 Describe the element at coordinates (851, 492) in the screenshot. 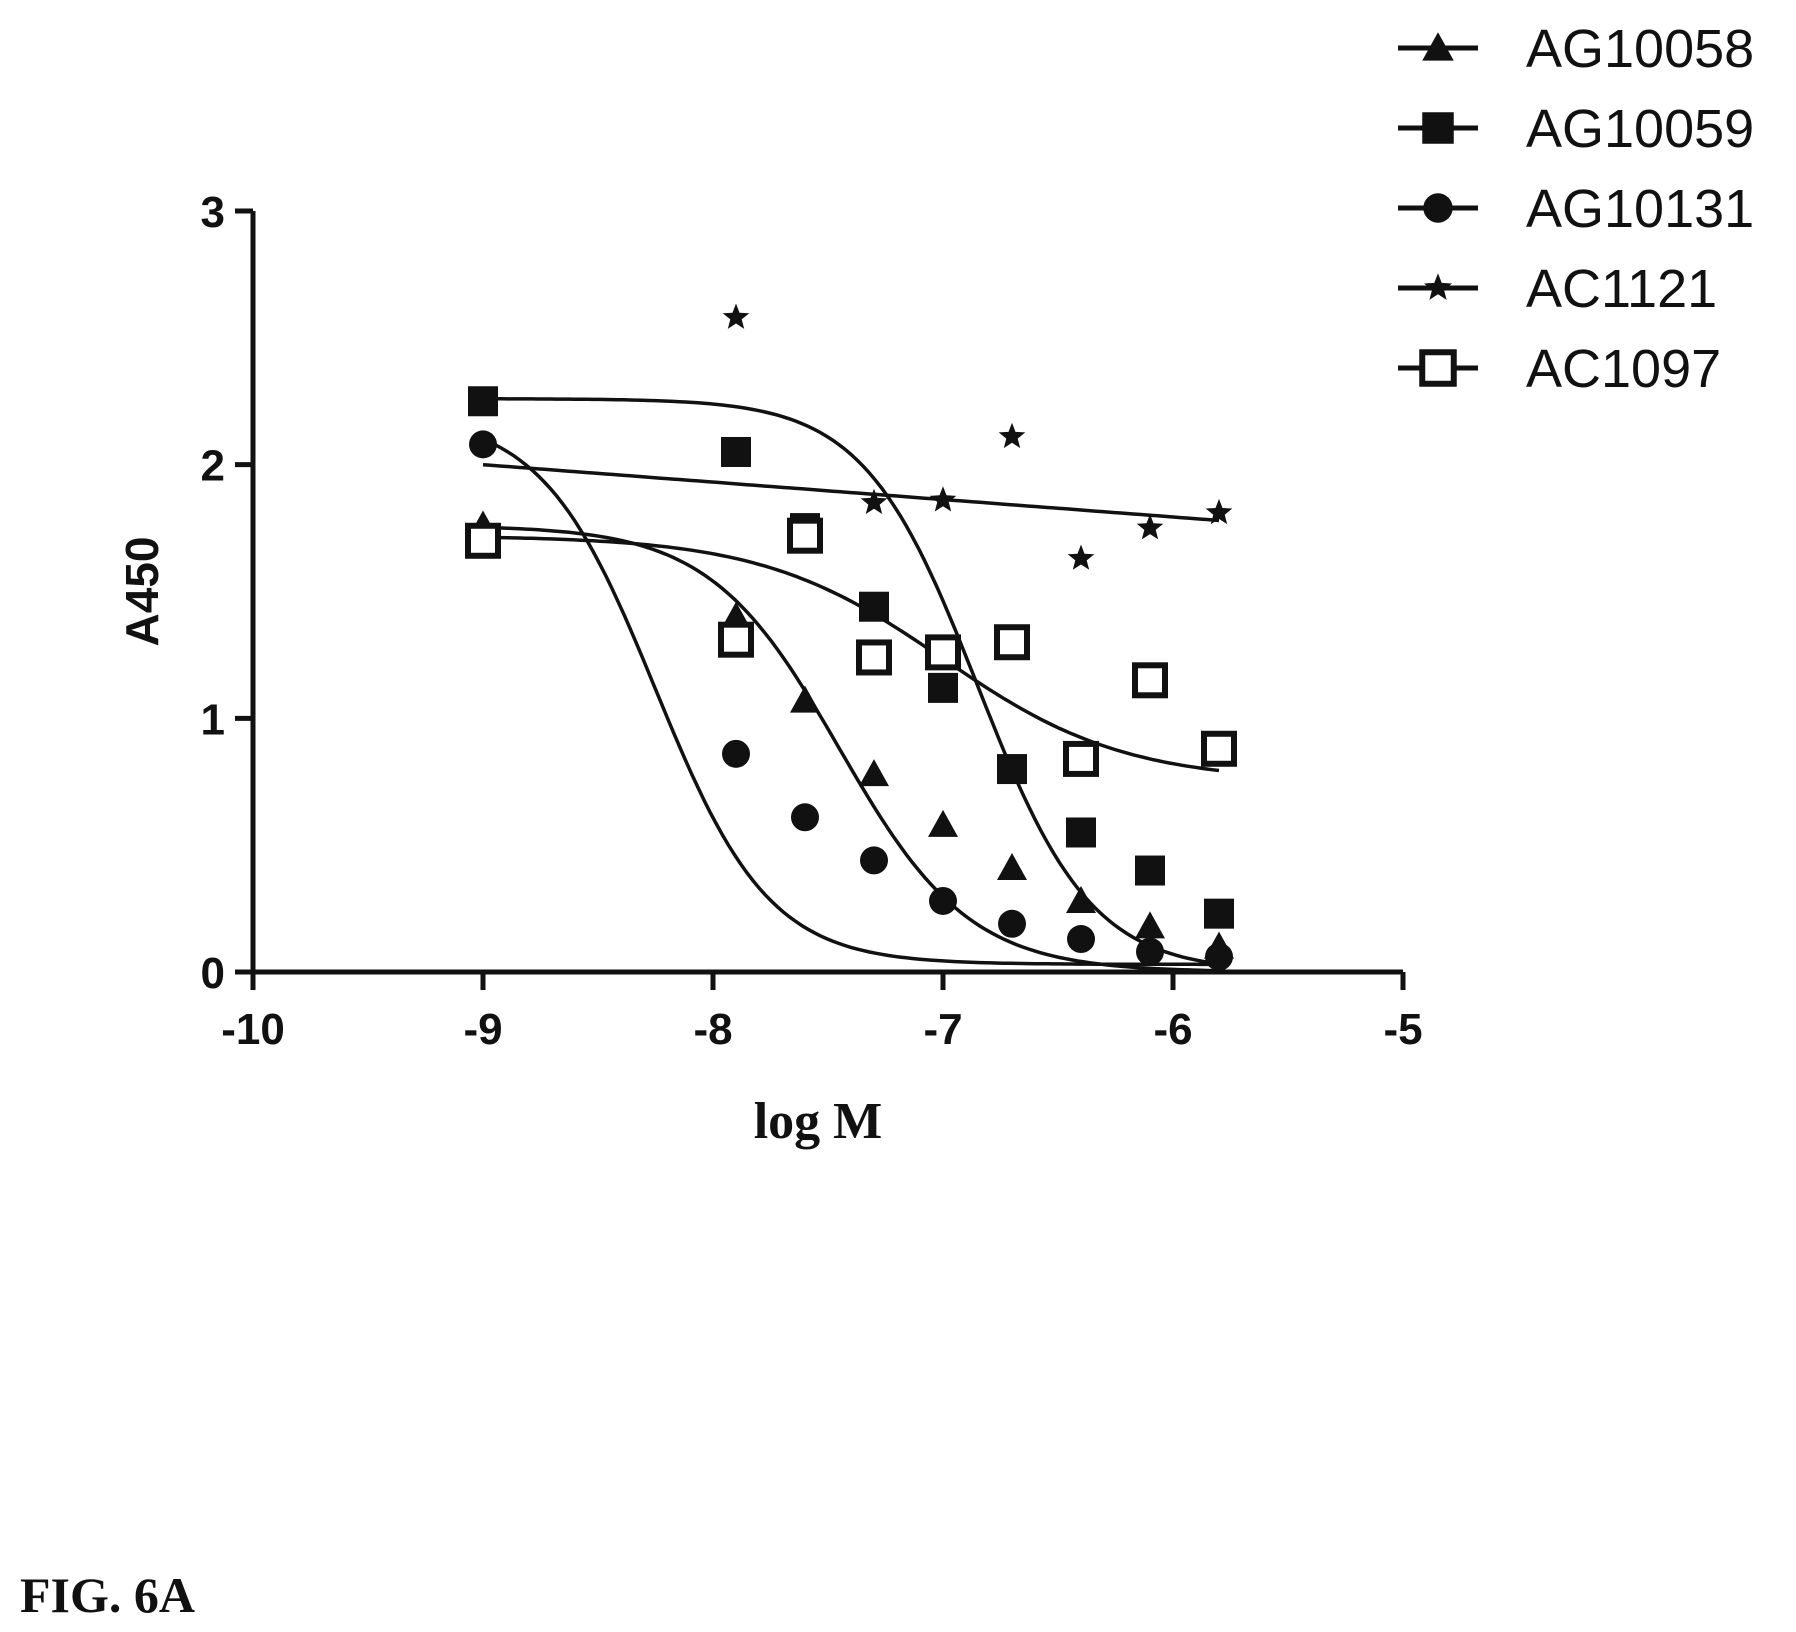

I see `fit-curve-ac1121` at that location.